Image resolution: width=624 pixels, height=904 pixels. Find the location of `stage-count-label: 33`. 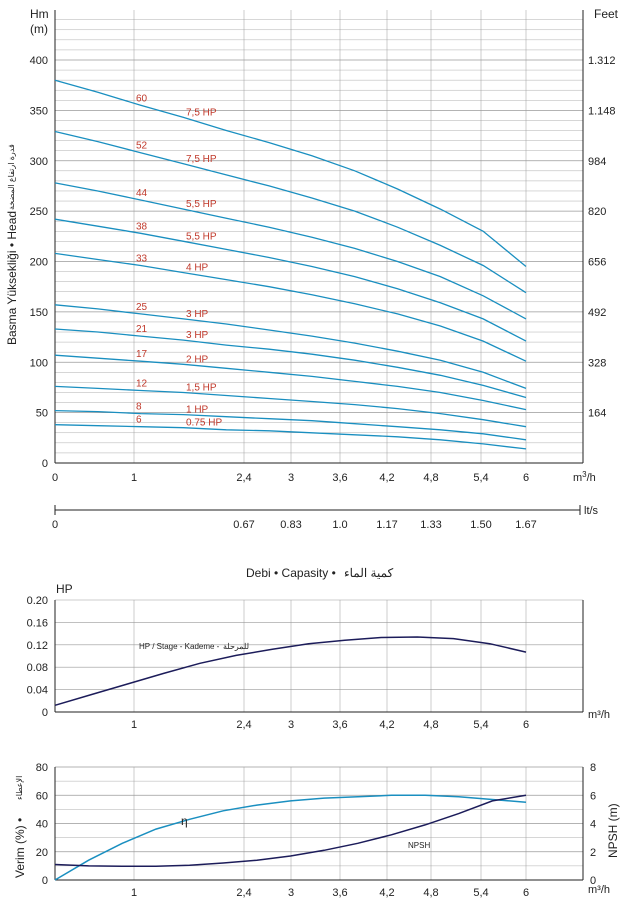

stage-count-label: 33 is located at coordinates (142, 259).